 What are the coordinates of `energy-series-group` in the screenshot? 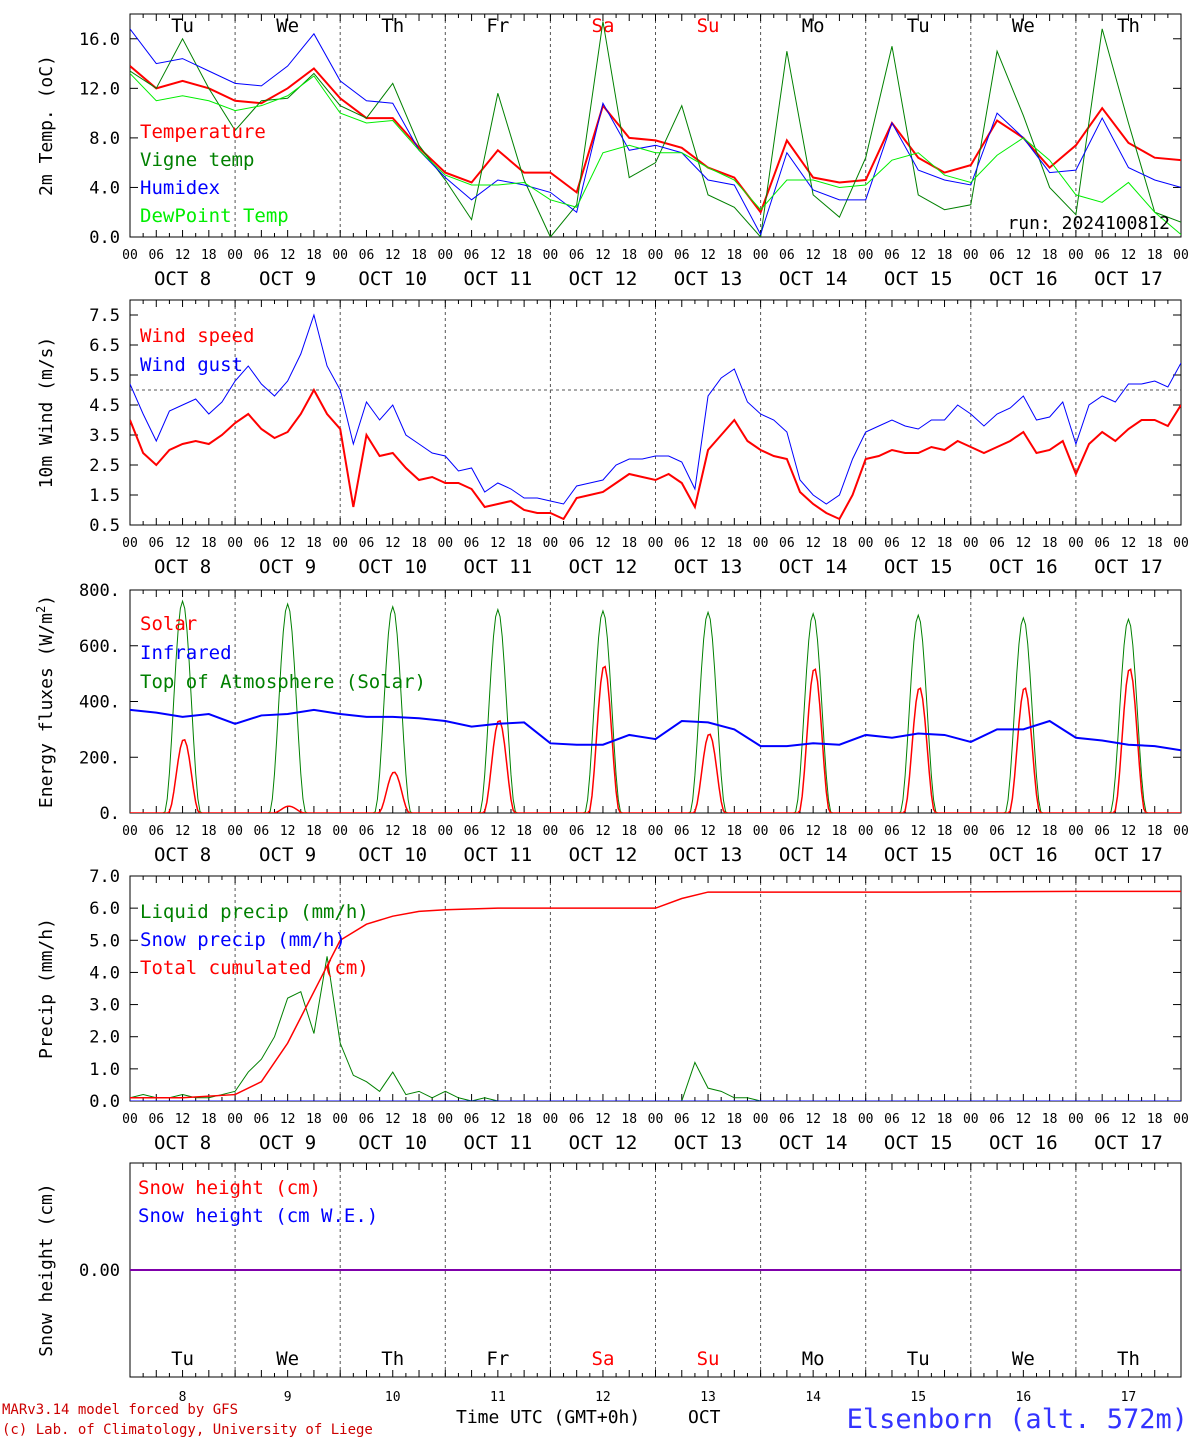 It's located at (655, 706).